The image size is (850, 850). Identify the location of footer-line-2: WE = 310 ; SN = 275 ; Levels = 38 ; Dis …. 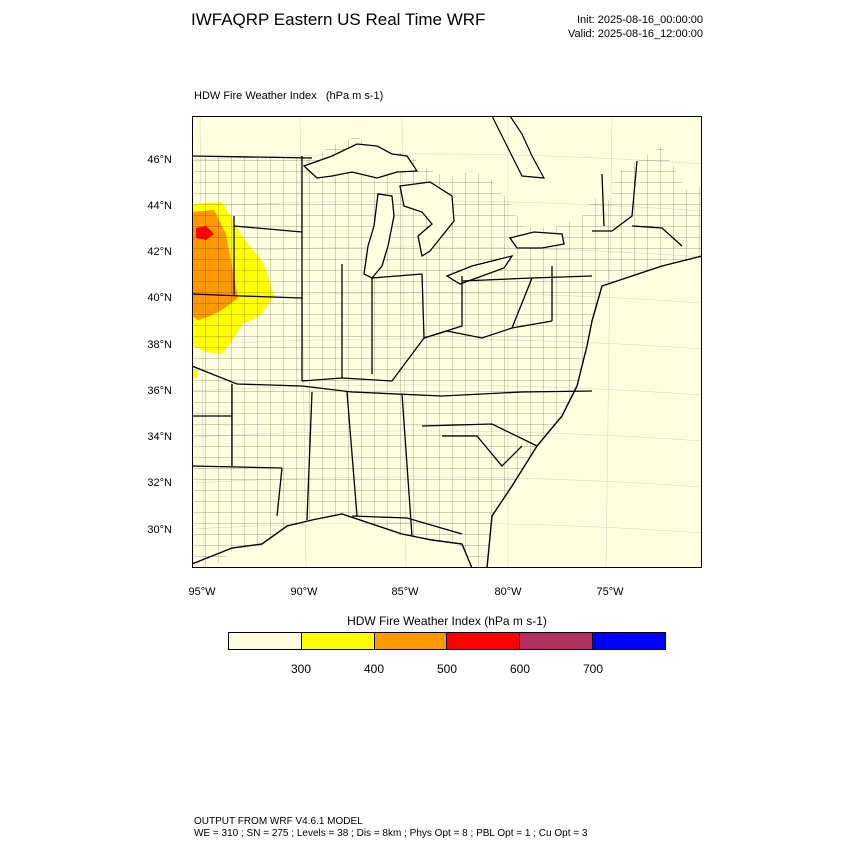
(391, 833).